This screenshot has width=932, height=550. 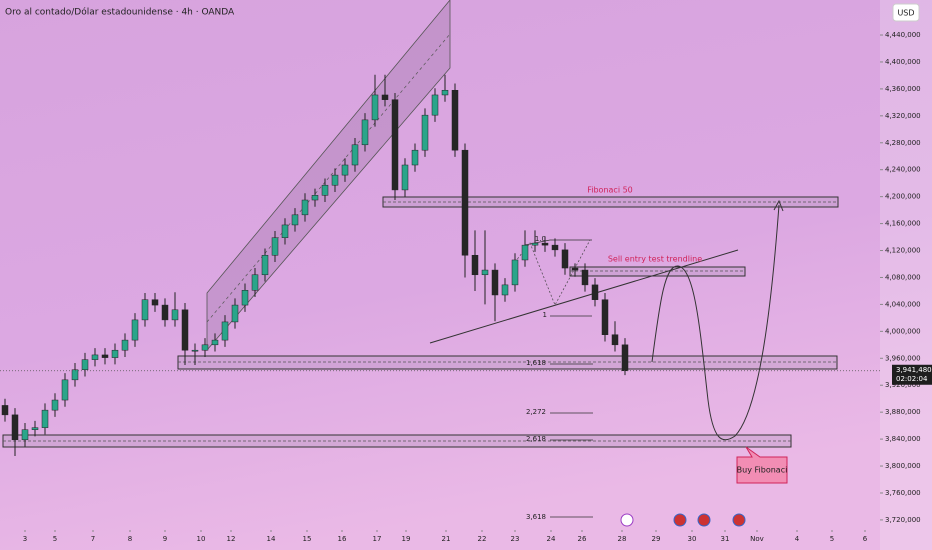 What do you see at coordinates (551, 539) in the screenshot?
I see `x-tick-label: 24` at bounding box center [551, 539].